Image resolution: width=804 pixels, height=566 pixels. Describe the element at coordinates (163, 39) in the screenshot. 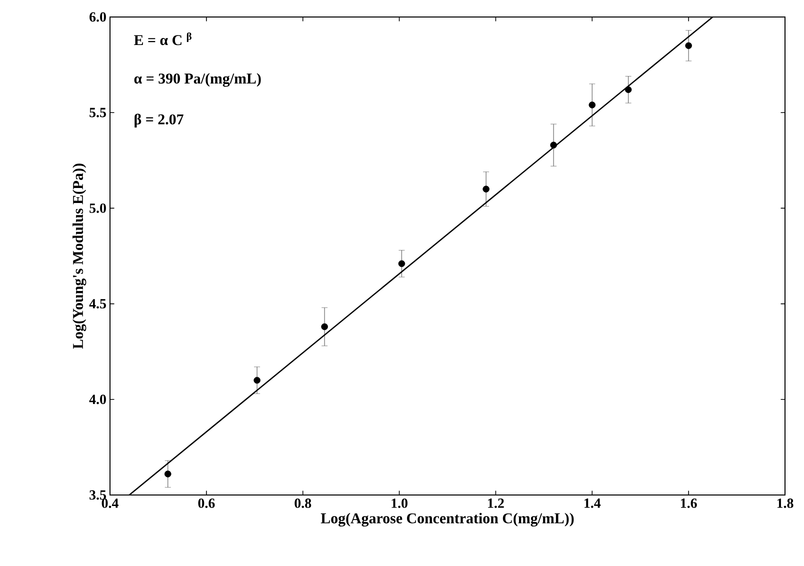

I see `annotation: E = α C $^{β}$` at that location.